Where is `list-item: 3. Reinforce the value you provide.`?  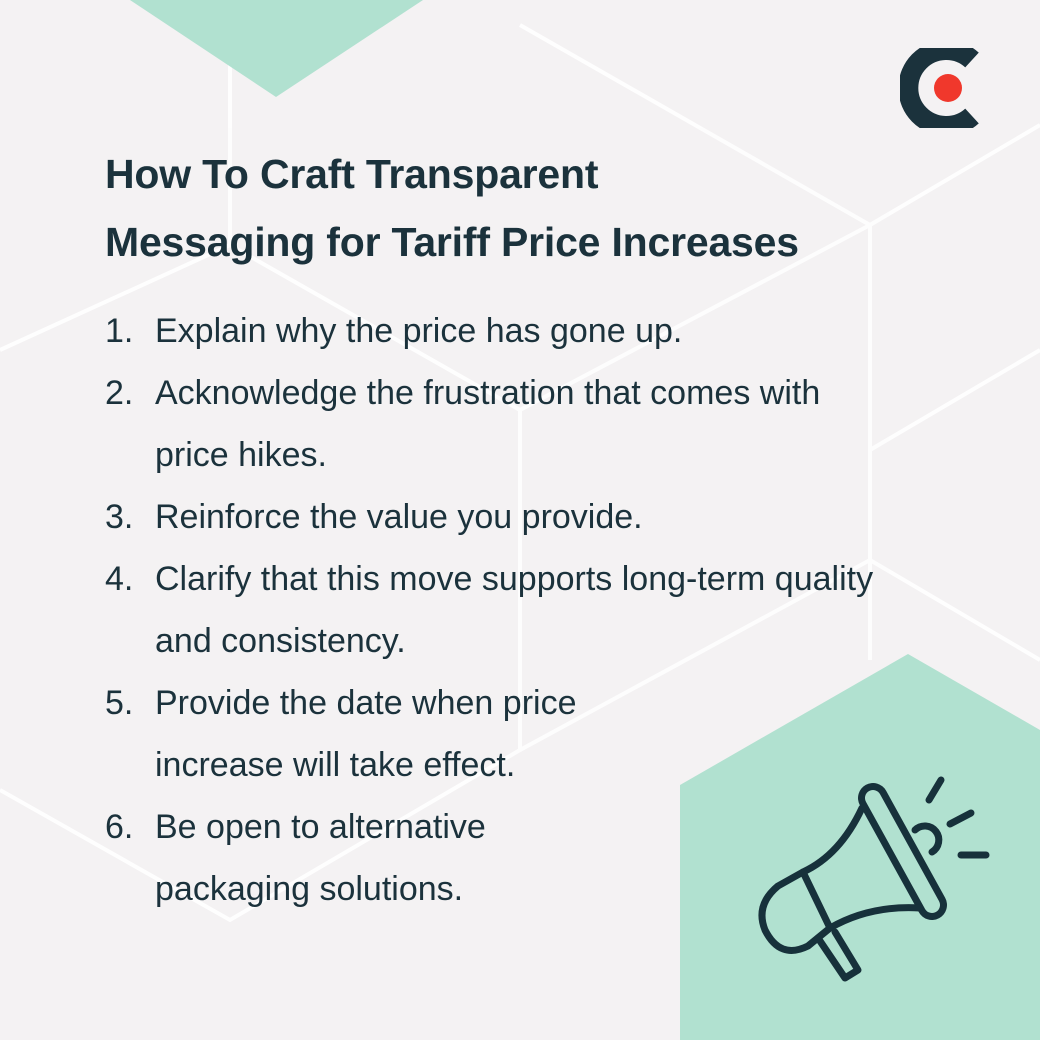
list-item: 3. Reinforce the value you provide. is located at coordinates (510, 517).